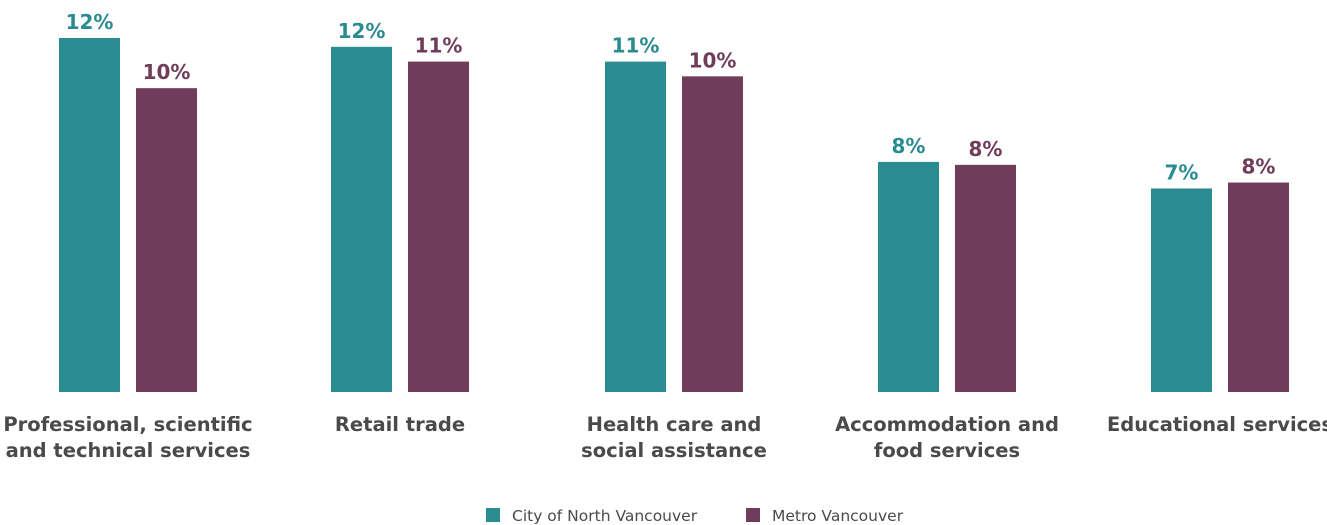 The width and height of the screenshot is (1327, 525). What do you see at coordinates (947, 424) in the screenshot?
I see `category-label: Accommodation and` at bounding box center [947, 424].